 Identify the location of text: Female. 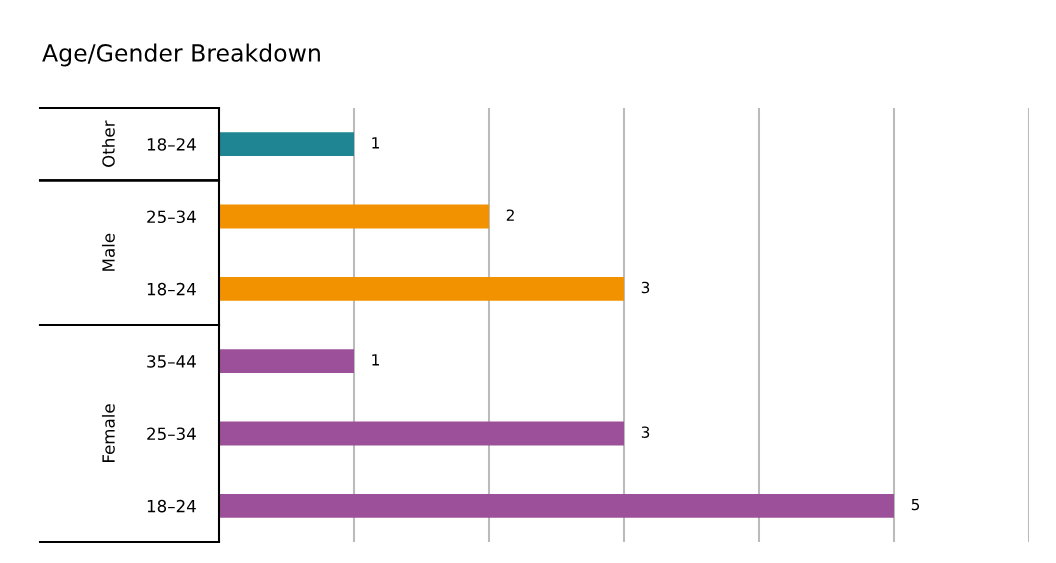
(108, 433).